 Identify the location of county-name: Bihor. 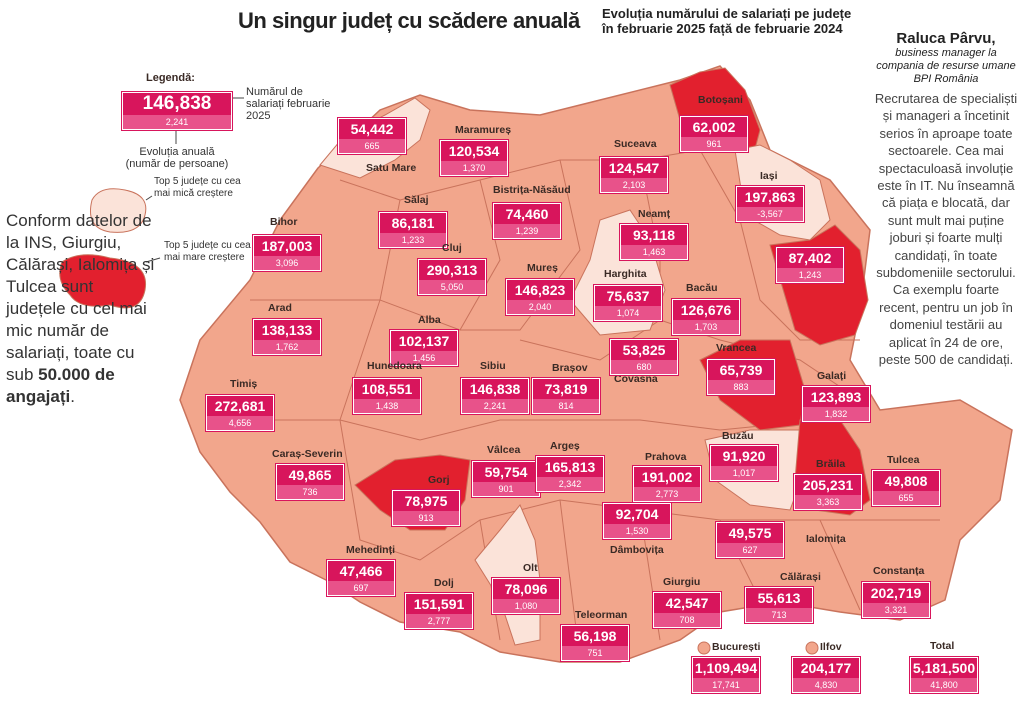
(284, 222).